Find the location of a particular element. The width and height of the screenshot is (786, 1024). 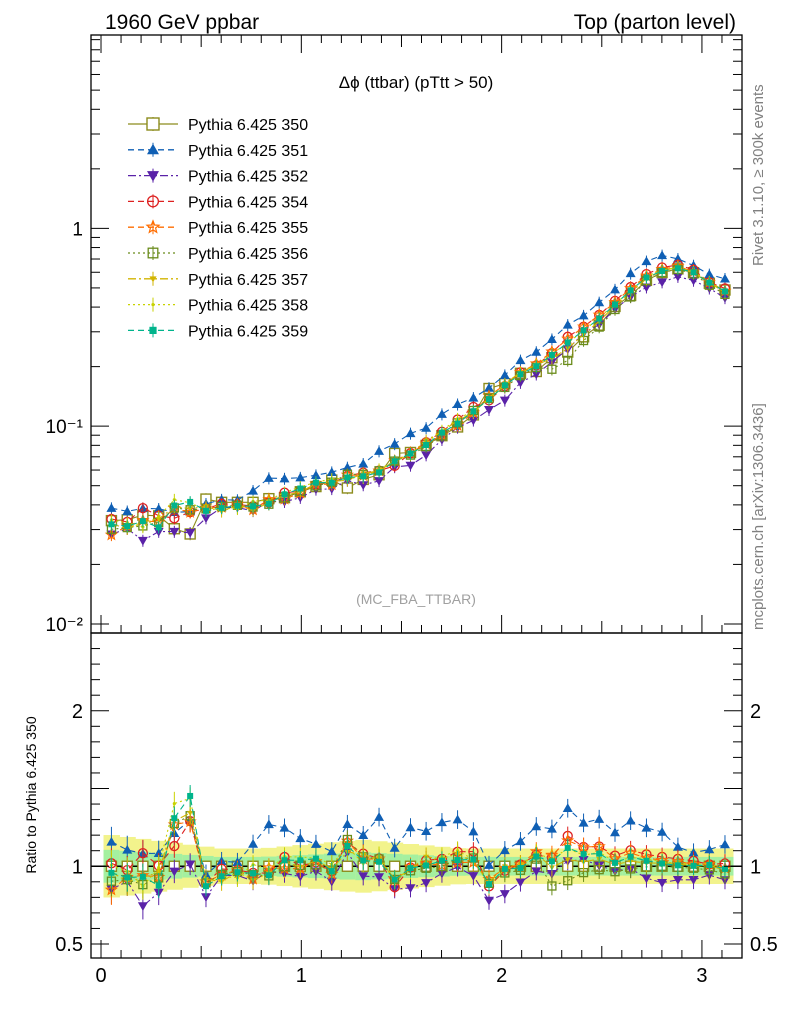

legend-label: Pythia 6.425 350 is located at coordinates (248, 125).